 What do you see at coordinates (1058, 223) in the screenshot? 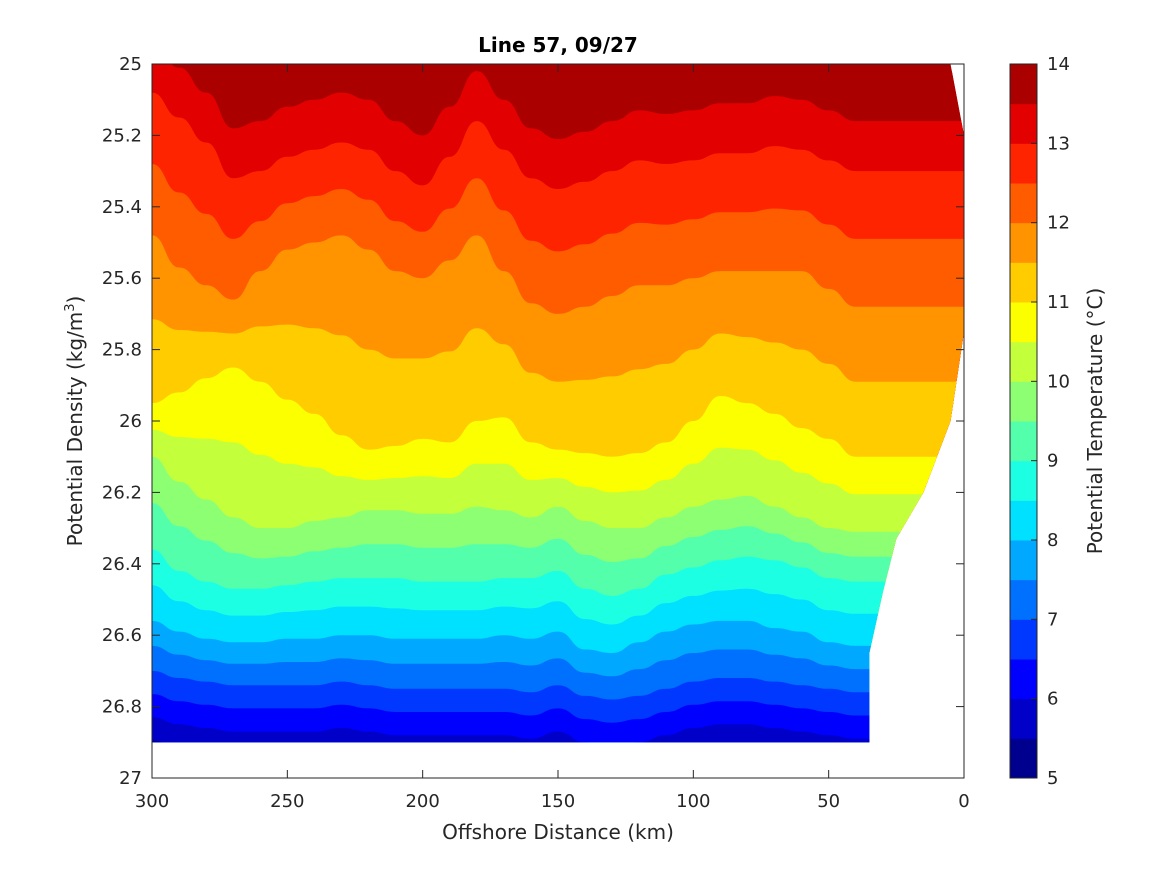
I see `colorbar-tick-label: 12` at bounding box center [1058, 223].